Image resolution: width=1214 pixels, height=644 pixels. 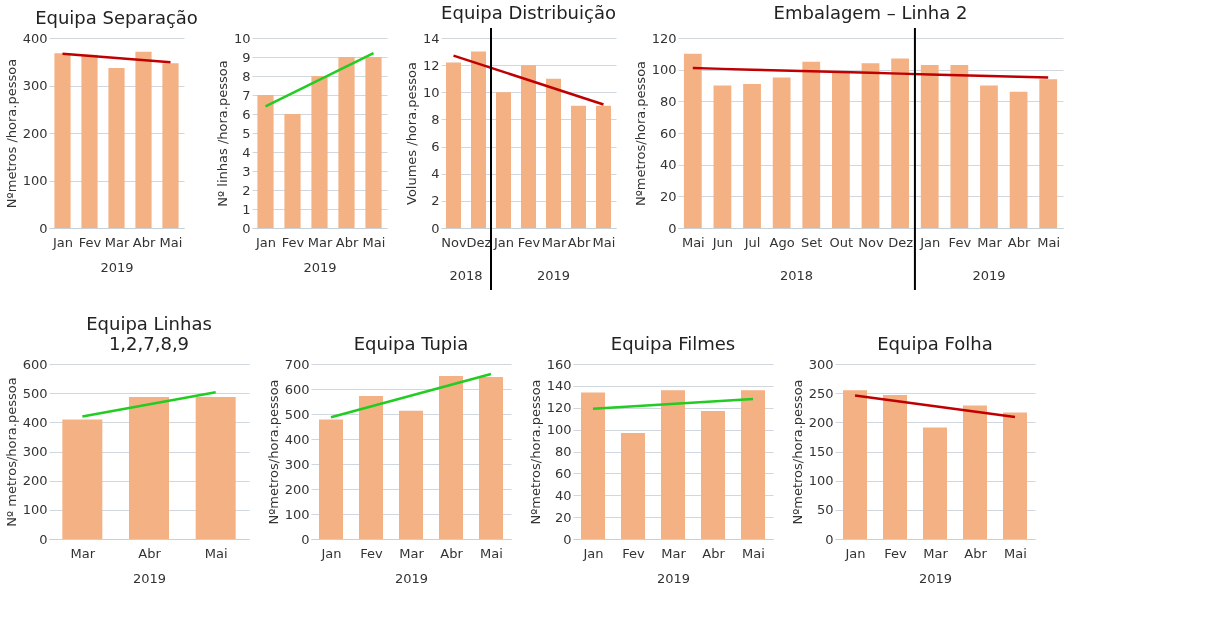 I want to click on text: 2019, so click(x=989, y=275).